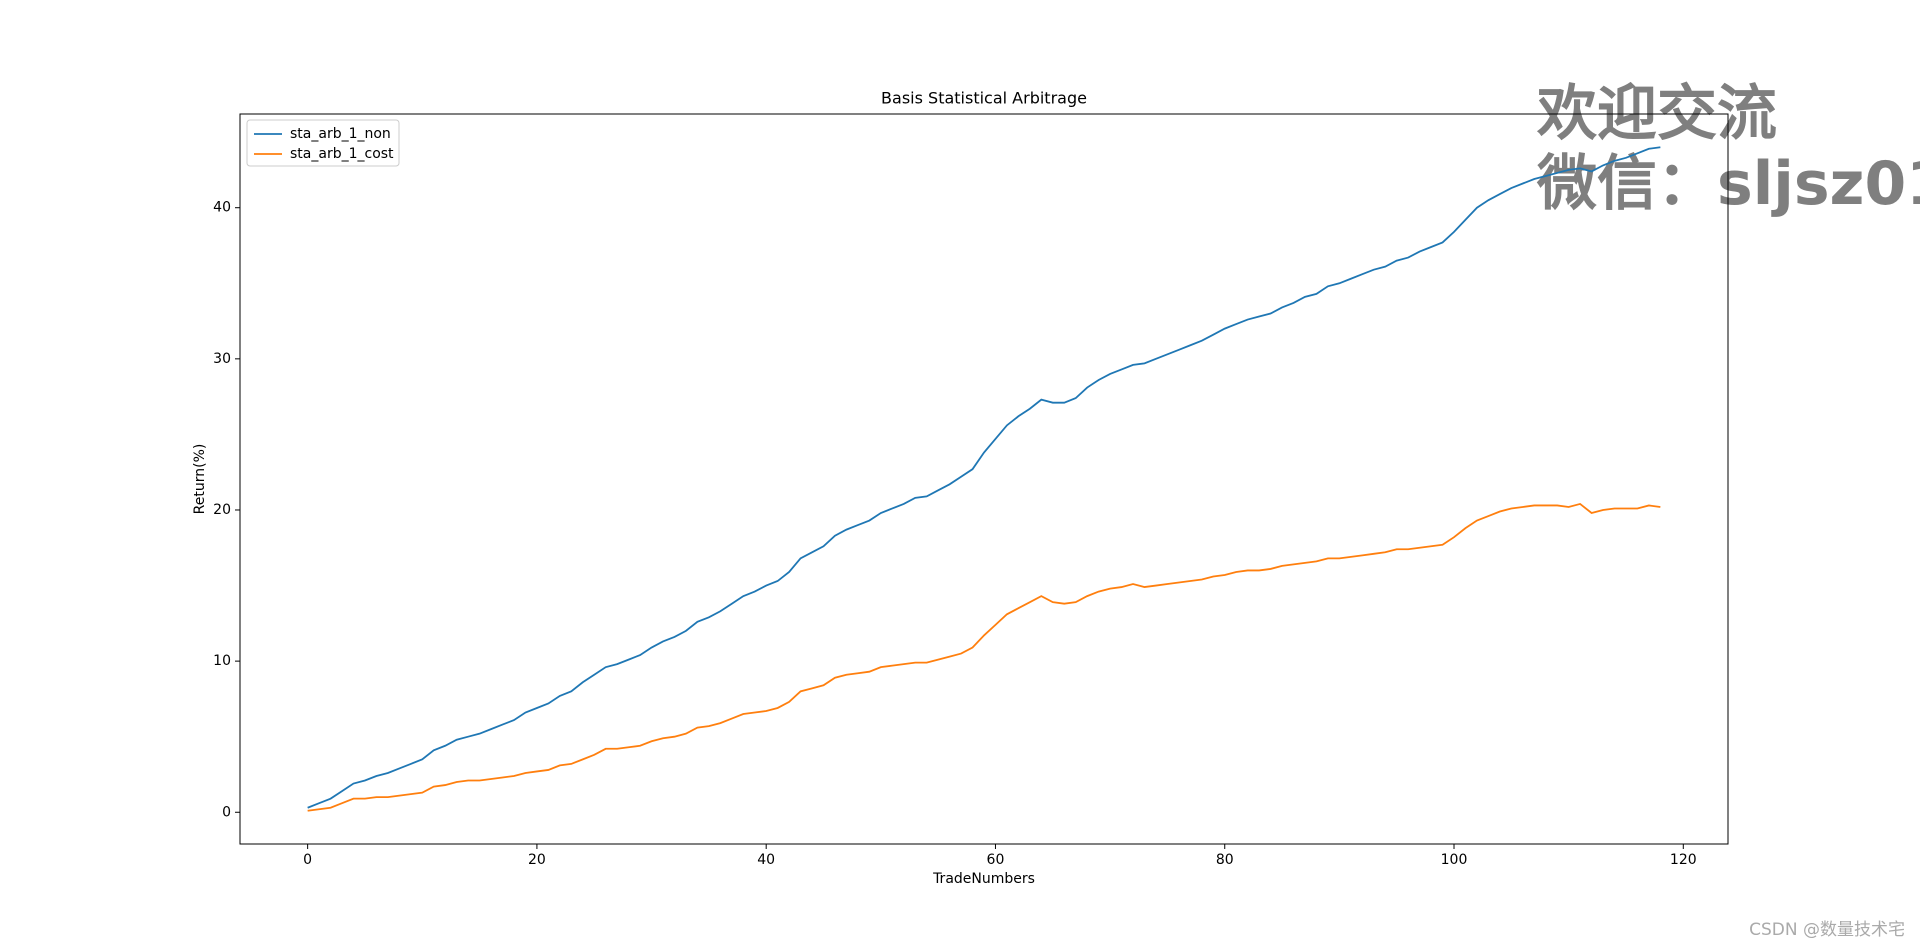 The height and width of the screenshot is (948, 1920). I want to click on x-tick-label: 100, so click(1454, 860).